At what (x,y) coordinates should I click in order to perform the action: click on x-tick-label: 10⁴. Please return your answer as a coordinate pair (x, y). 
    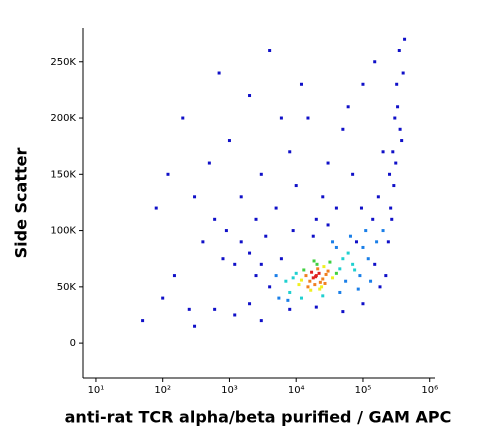
    Looking at the image, I should click on (296, 390).